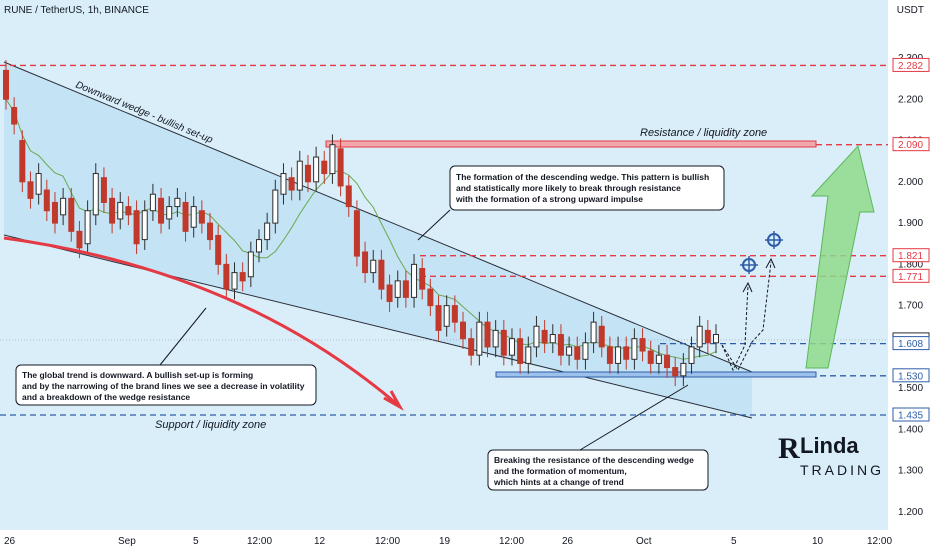  What do you see at coordinates (196, 541) in the screenshot?
I see `x-tick-label: 5` at bounding box center [196, 541].